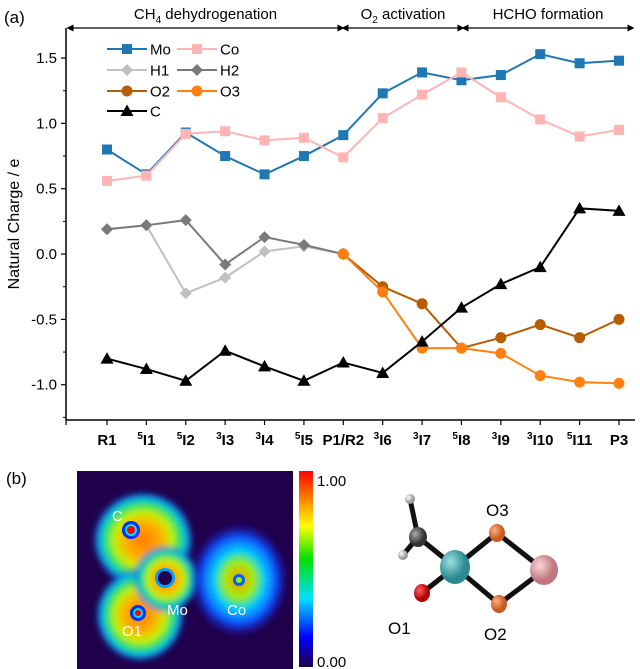 The image size is (640, 669). Describe the element at coordinates (375, 20) in the screenshot. I see `stage-label-subscript: 2` at that location.